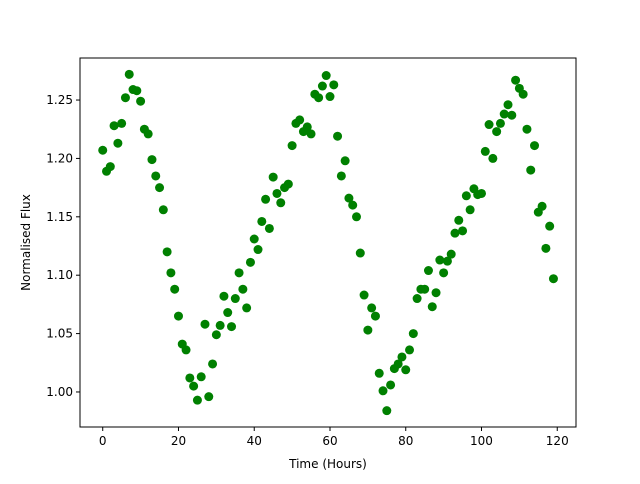 The image size is (640, 484). I want to click on x-tick-label: 100, so click(481, 441).